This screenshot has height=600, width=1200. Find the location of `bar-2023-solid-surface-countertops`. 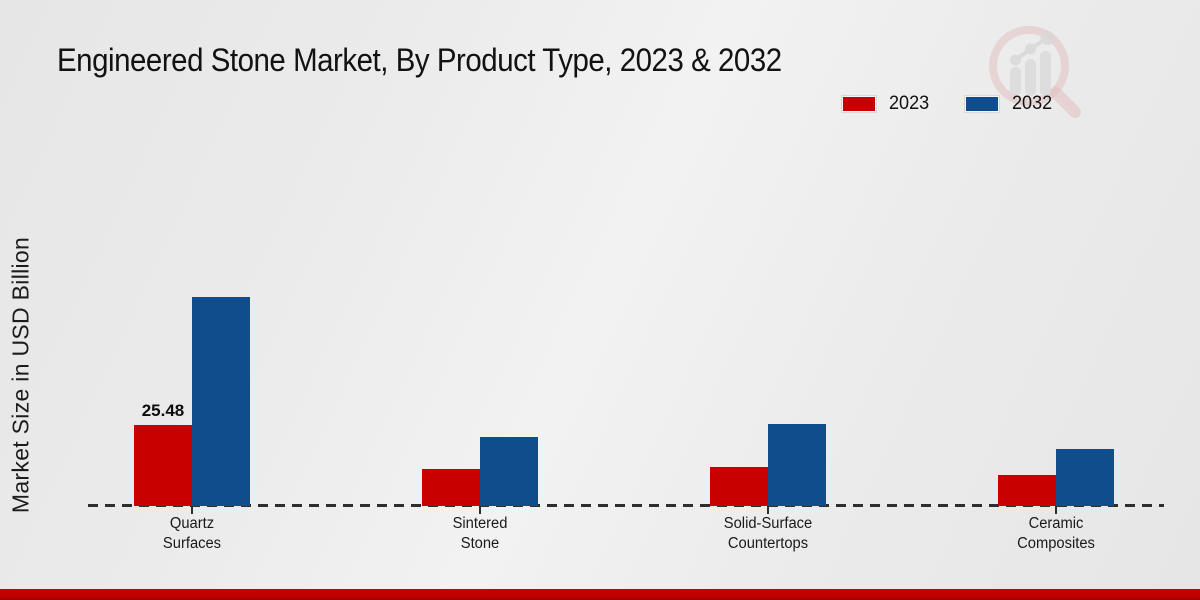

bar-2023-solid-surface-countertops is located at coordinates (739, 486).